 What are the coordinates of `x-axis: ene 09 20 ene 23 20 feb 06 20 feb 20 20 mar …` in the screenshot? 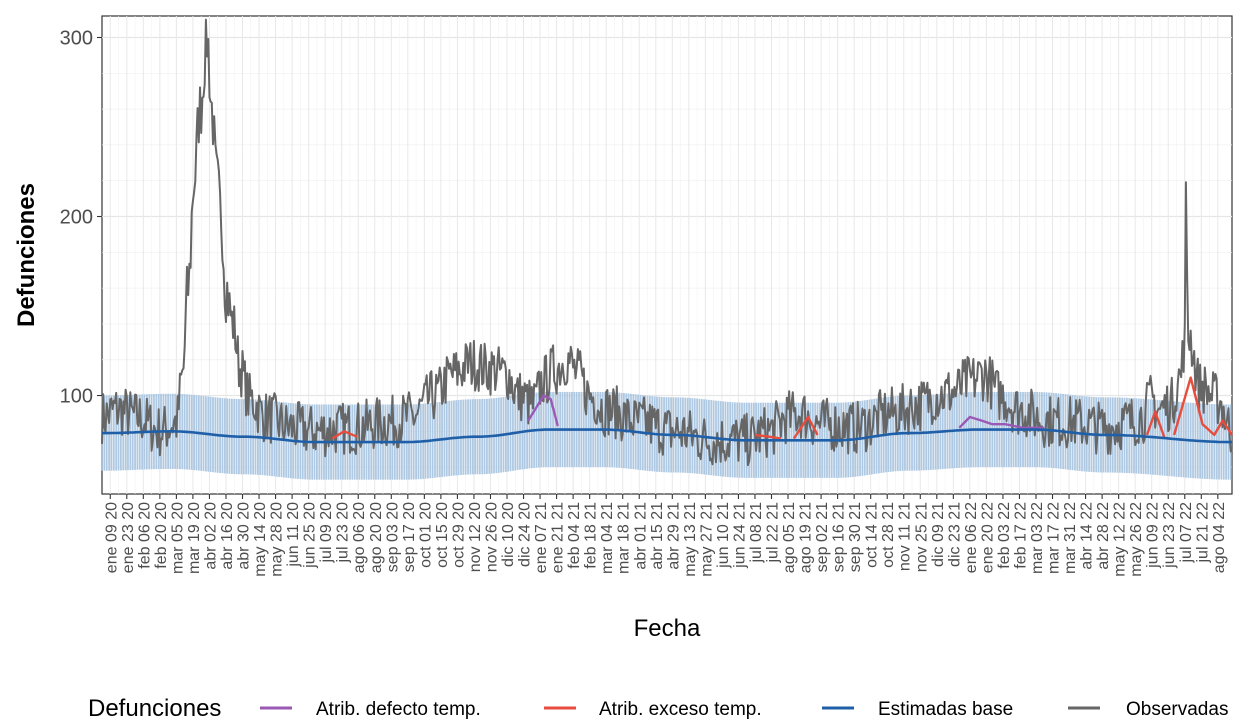 It's located at (665, 535).